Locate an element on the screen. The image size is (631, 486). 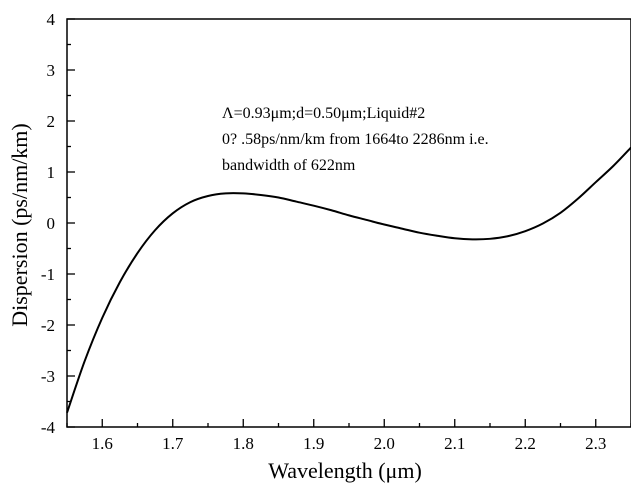
y-axis-title: Dispersion (ps/nm/km) is located at coordinates (19, 225).